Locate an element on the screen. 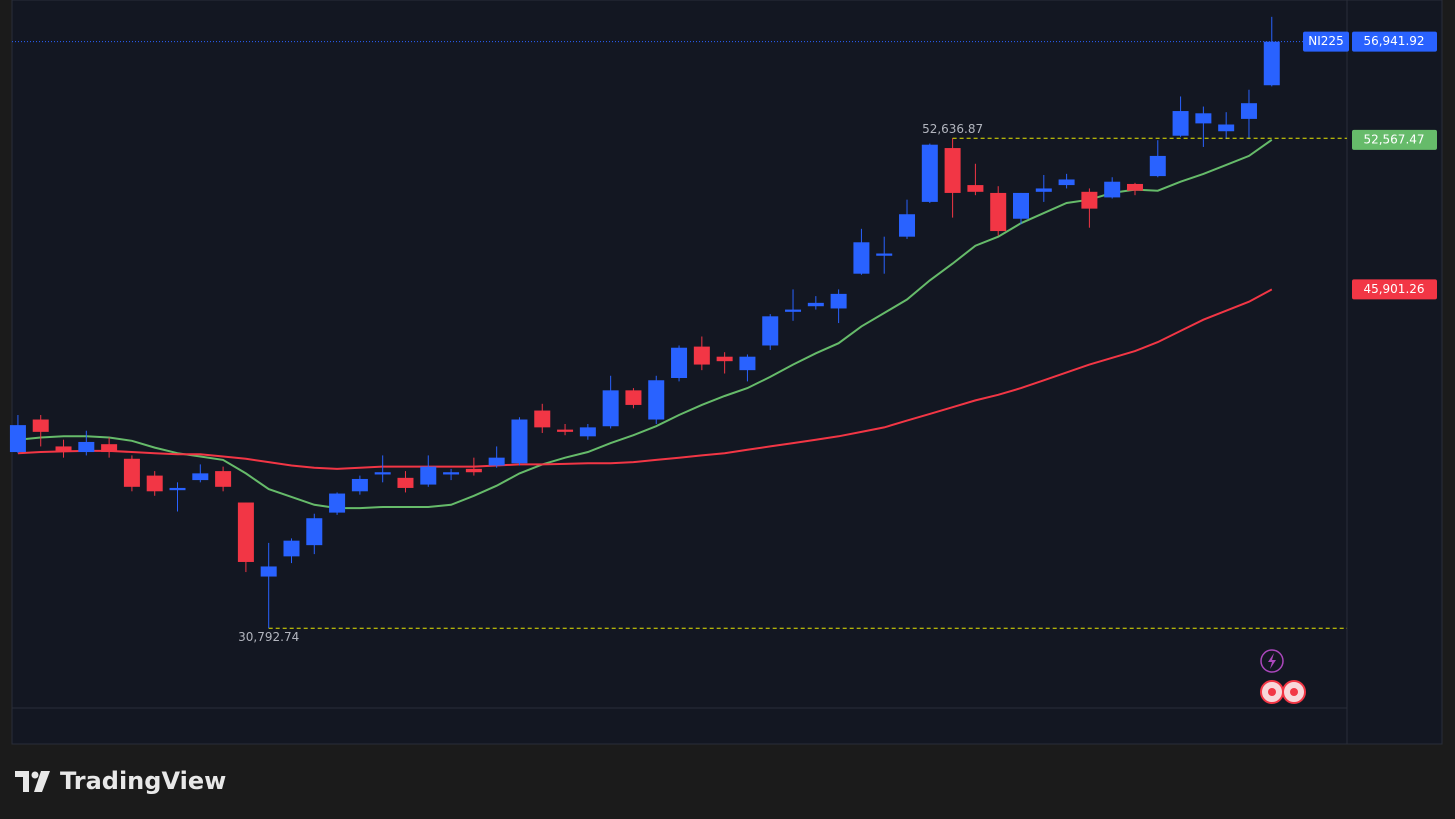  alert-icon is located at coordinates (1272, 661).